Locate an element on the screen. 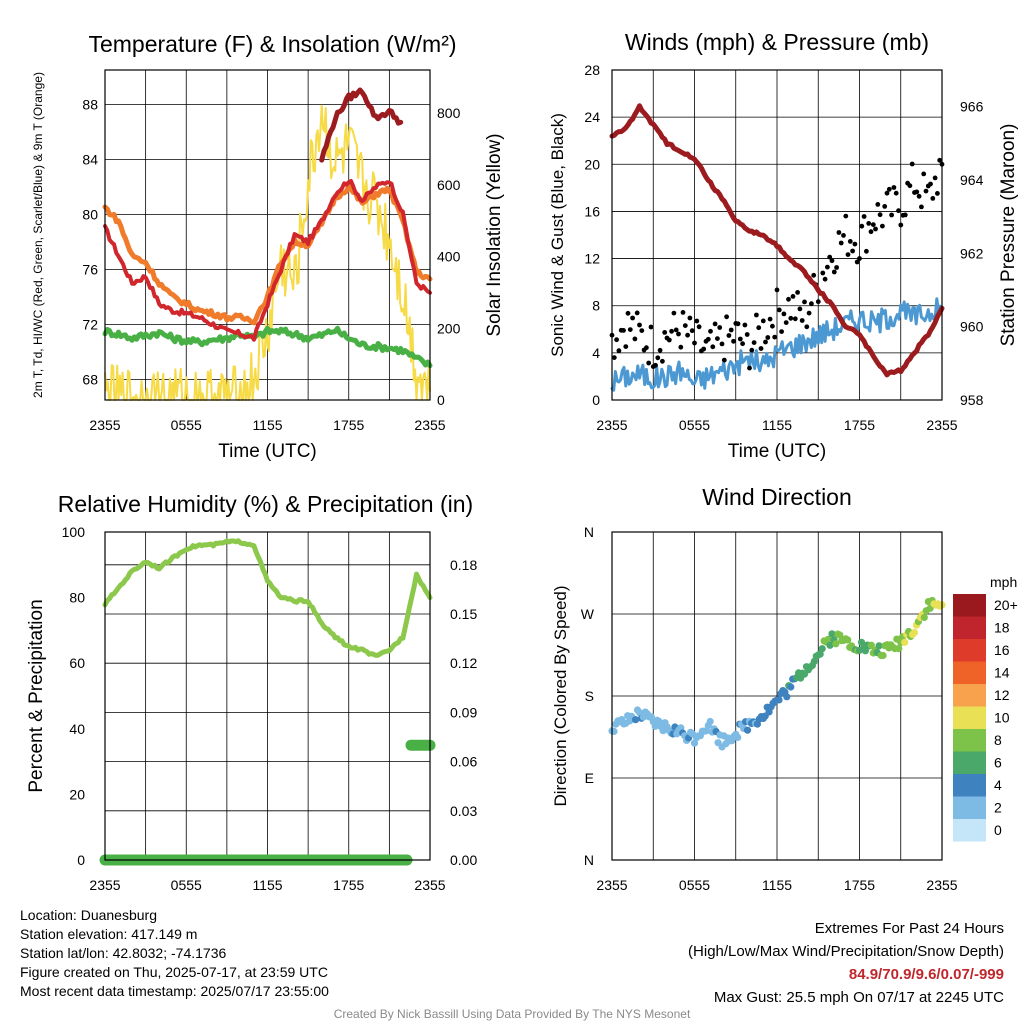  colorbar-label: 8 is located at coordinates (998, 740).